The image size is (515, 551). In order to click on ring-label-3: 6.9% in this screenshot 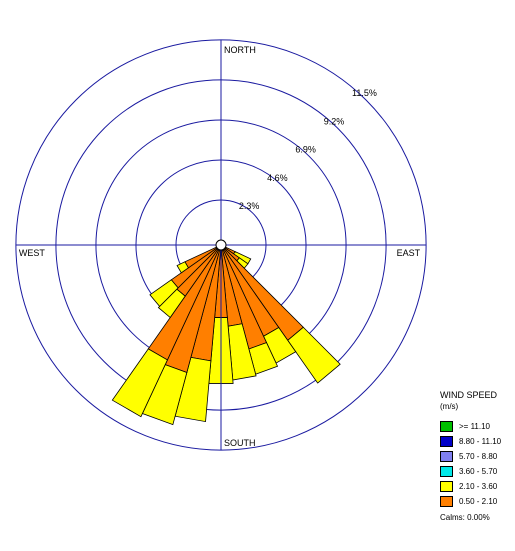, I will do `click(305, 150)`.